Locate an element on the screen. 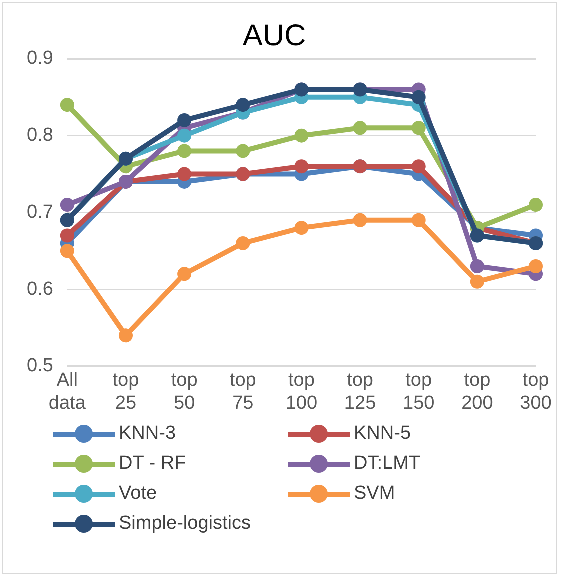 This screenshot has height=580, width=563. x-tick-label: top 100 is located at coordinates (302, 392).